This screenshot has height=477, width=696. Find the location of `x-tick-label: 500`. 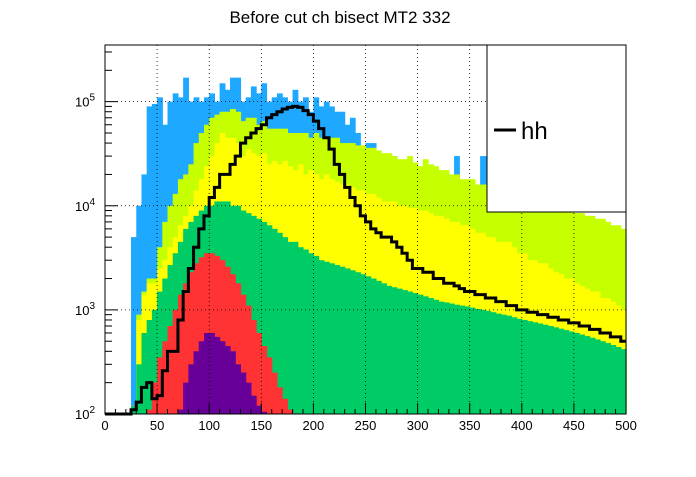

x-tick-label: 500 is located at coordinates (626, 425).